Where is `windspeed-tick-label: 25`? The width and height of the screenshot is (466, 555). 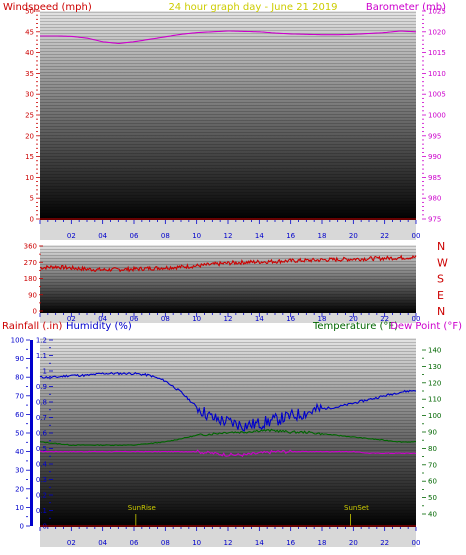
windspeed-tick-label: 25 is located at coordinates (29, 116).